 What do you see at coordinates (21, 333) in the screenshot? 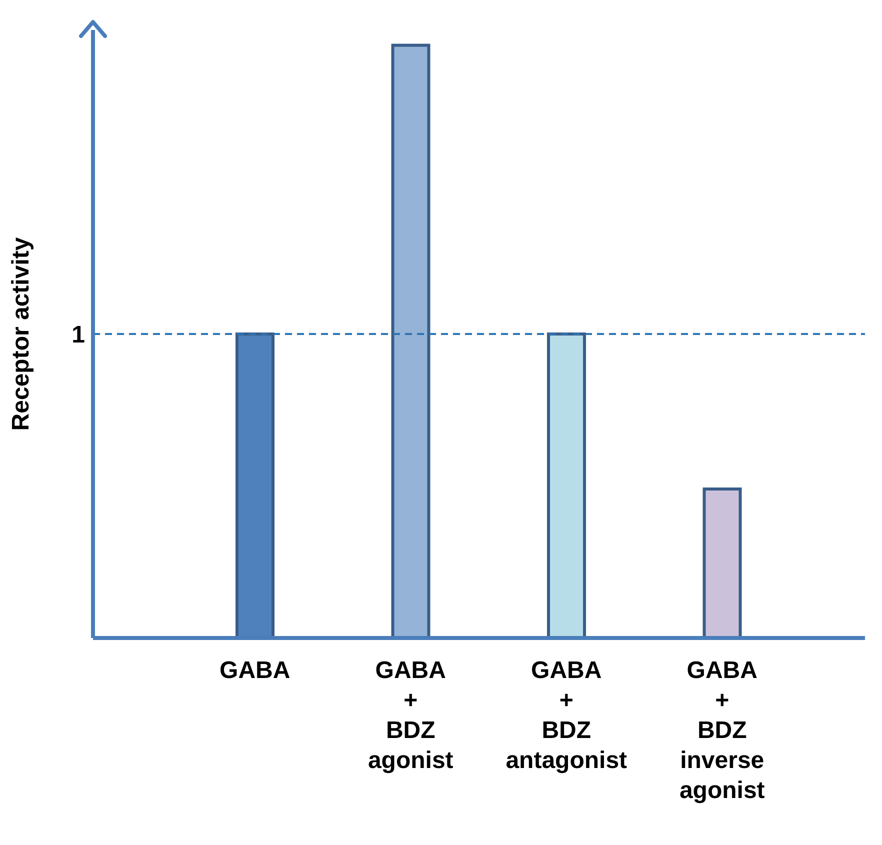
I see `y-axis-title: Receptor activity` at bounding box center [21, 333].